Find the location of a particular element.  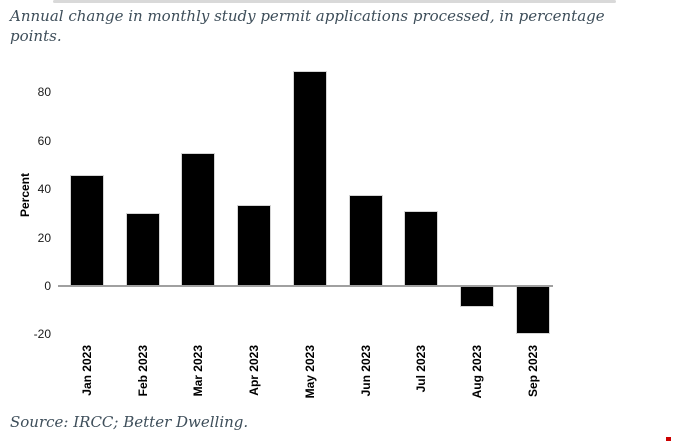

x-tick-label: Mar 2023 is located at coordinates (198, 371).